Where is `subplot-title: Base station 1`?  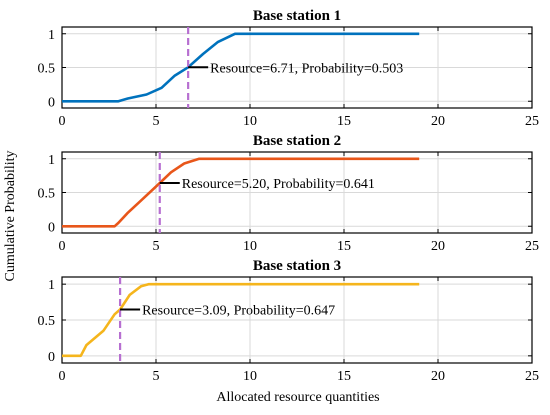 subplot-title: Base station 1 is located at coordinates (297, 16).